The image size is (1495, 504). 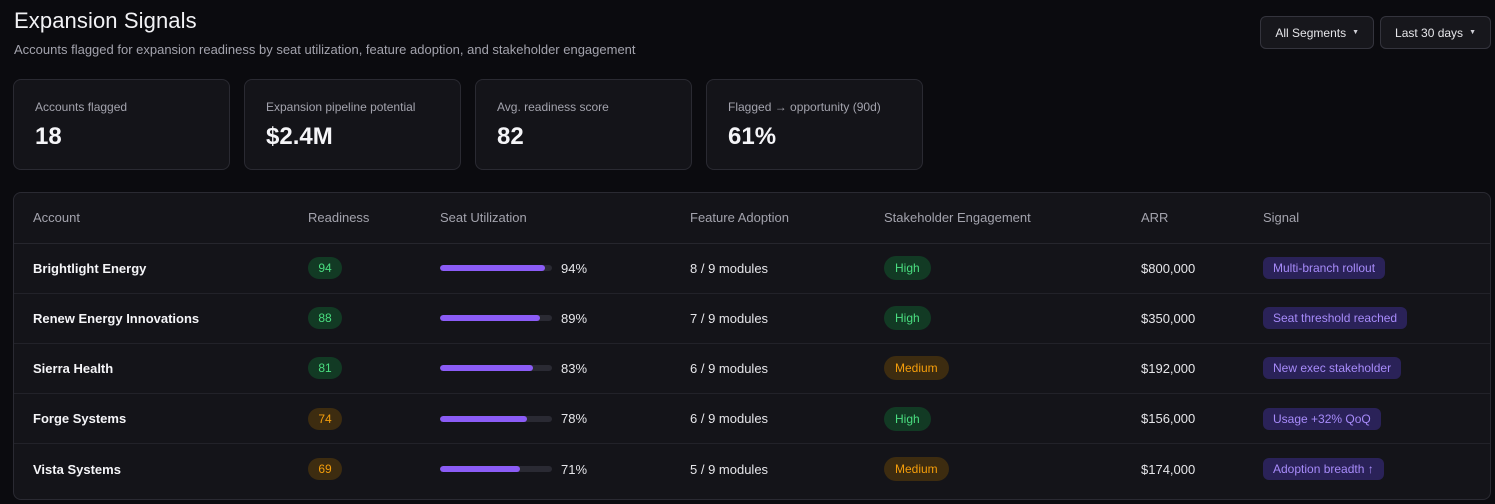 What do you see at coordinates (729, 268) in the screenshot?
I see `feature-adoption-value: 8 / 9 modules` at bounding box center [729, 268].